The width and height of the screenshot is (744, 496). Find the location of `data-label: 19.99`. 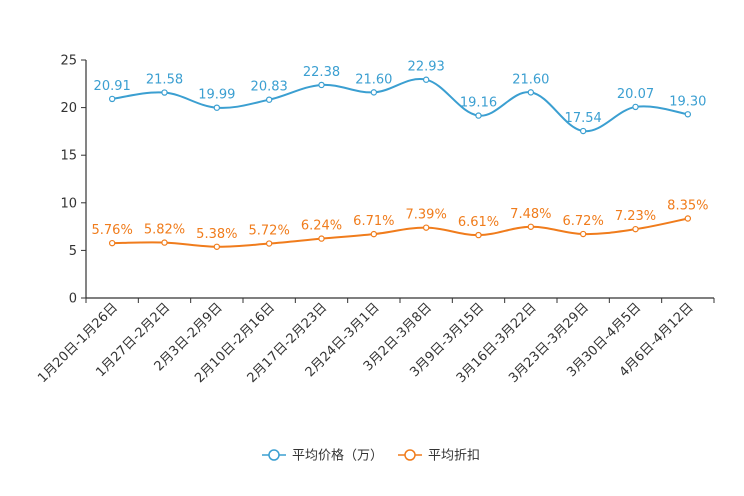

data-label: 19.99 is located at coordinates (216, 95).